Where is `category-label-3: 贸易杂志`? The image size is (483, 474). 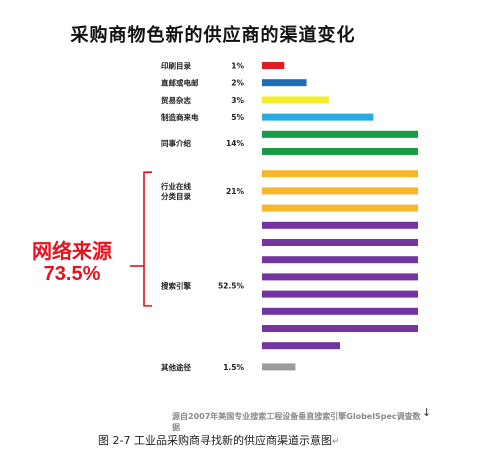 category-label-3: 贸易杂志 is located at coordinates (176, 100).